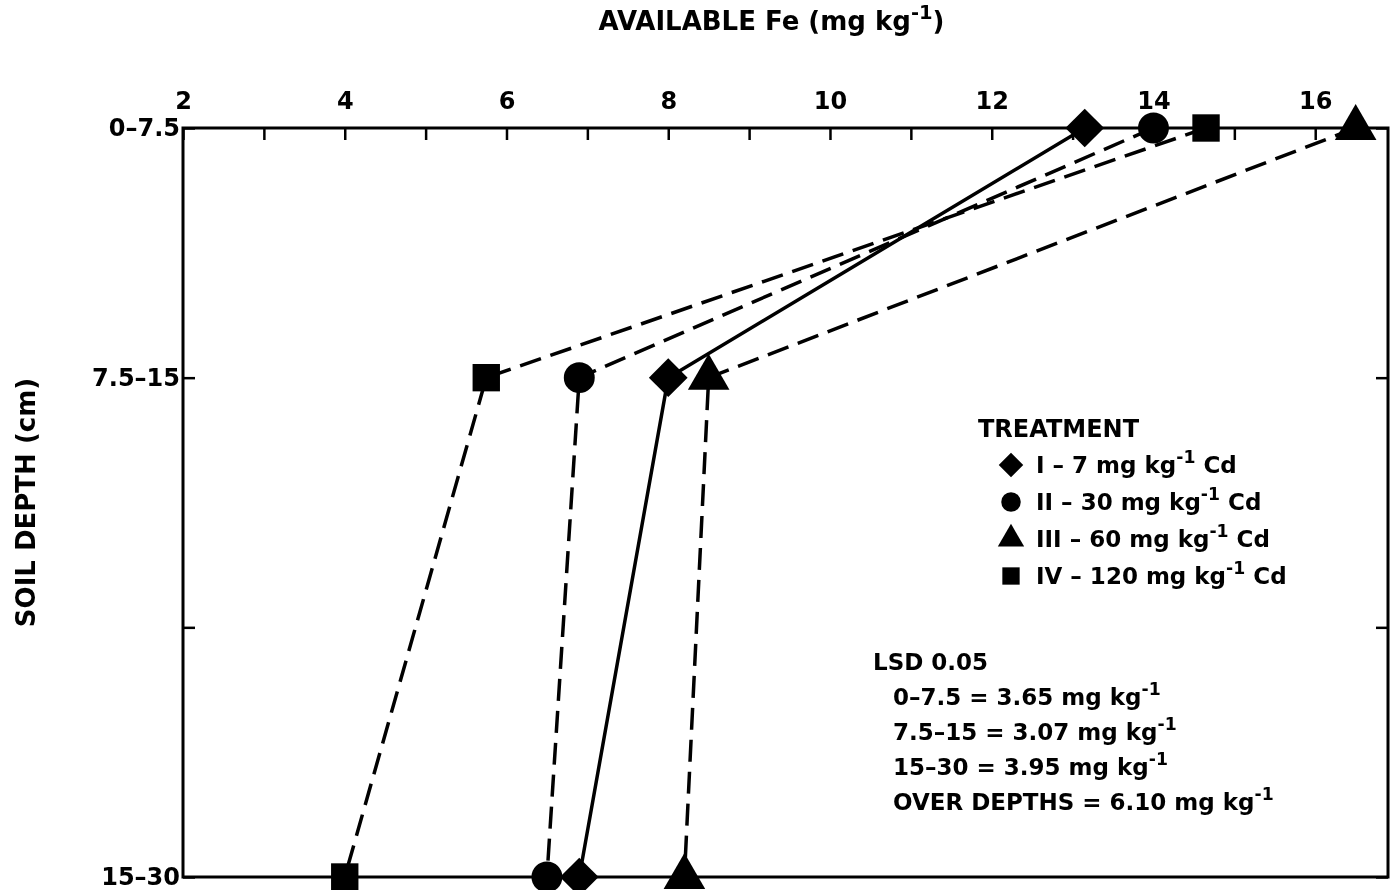 The image size is (1393, 890). Describe the element at coordinates (1035, 729) in the screenshot. I see `annotation: 7.5–15 = 3.07 mg kg$^{-1}$` at that location.